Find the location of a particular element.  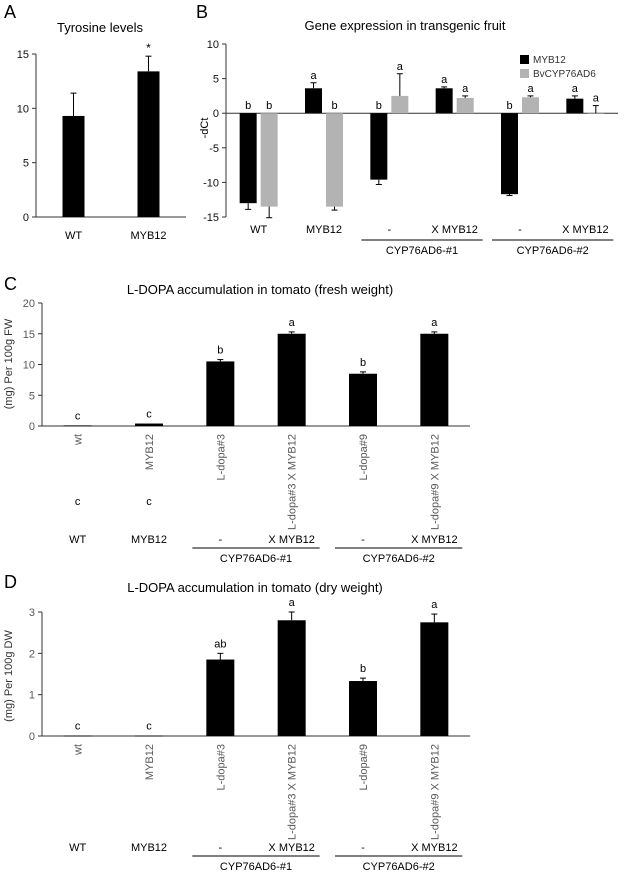

panel-c-extra-letter-1: c is located at coordinates (149, 502).